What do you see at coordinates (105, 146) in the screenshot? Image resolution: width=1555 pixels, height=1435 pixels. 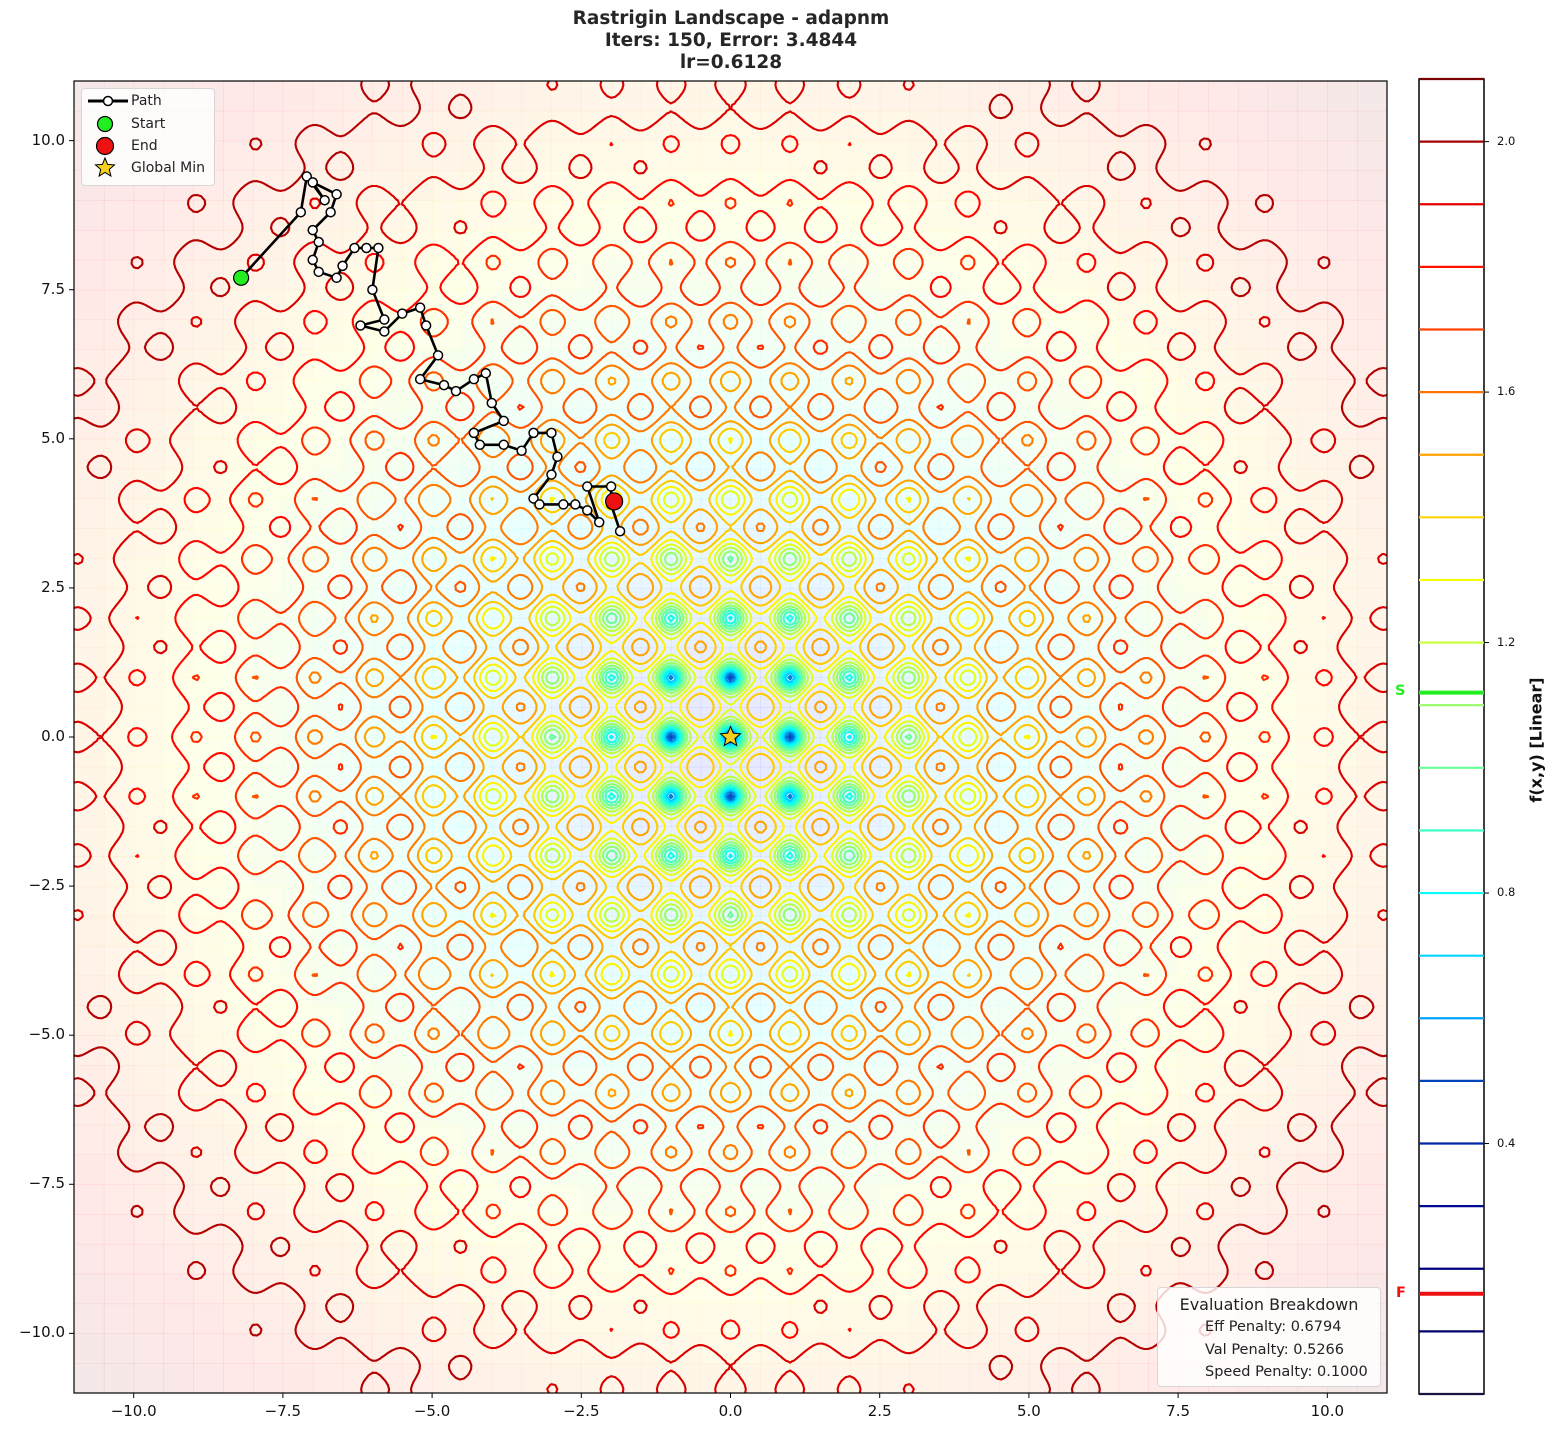 I see `end-circle-icon` at bounding box center [105, 146].